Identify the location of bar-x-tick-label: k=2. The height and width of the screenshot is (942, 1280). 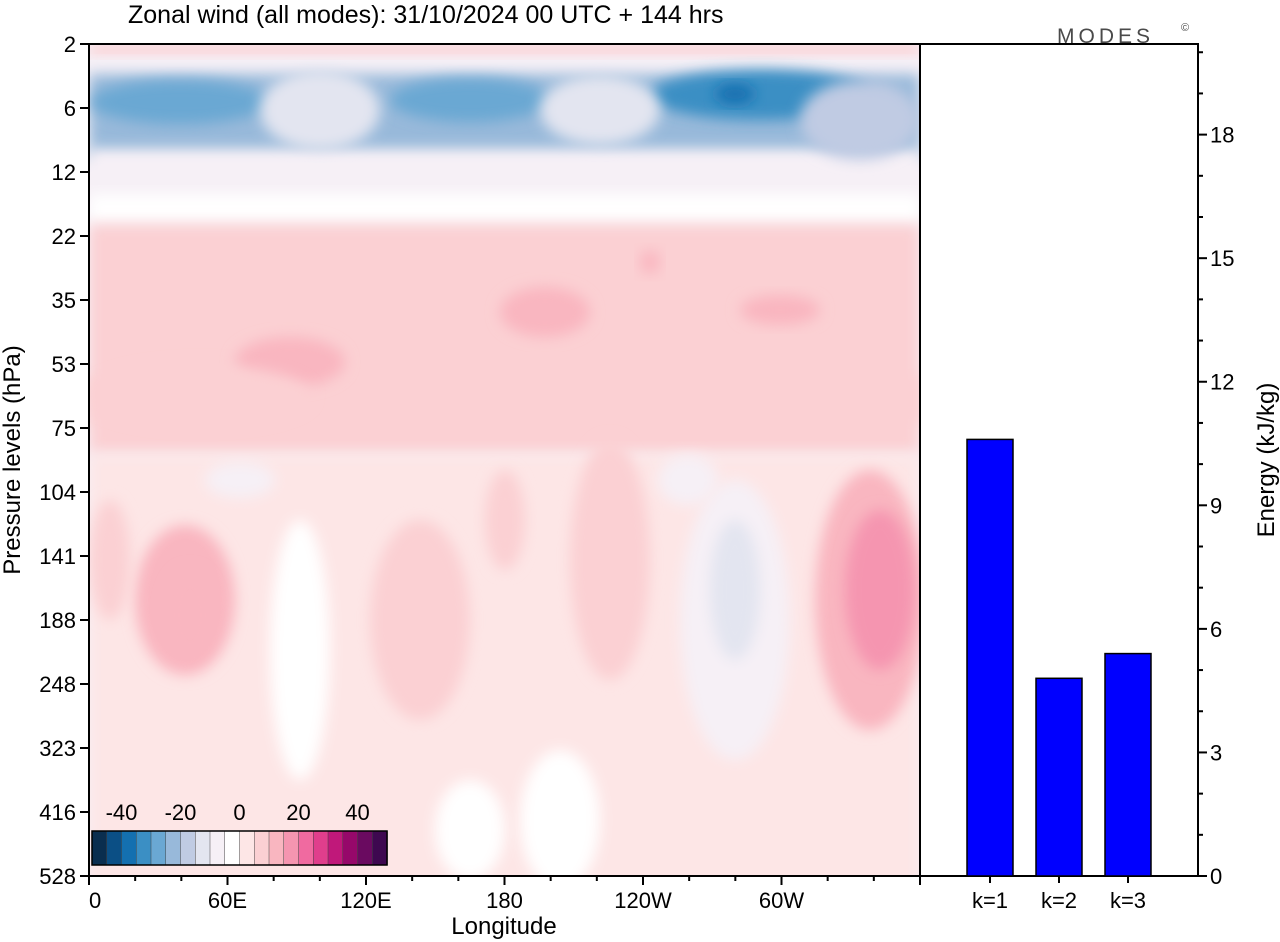
(1059, 900).